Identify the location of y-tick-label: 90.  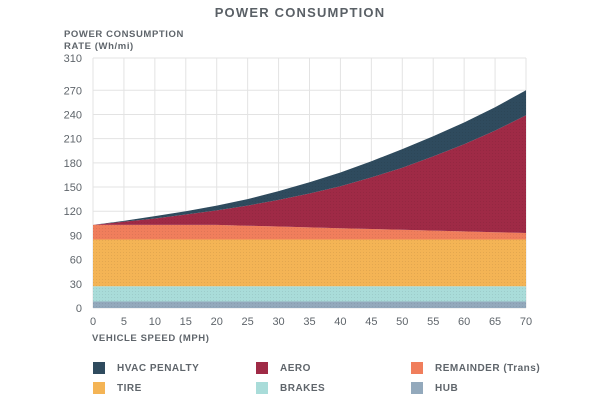
(76, 236).